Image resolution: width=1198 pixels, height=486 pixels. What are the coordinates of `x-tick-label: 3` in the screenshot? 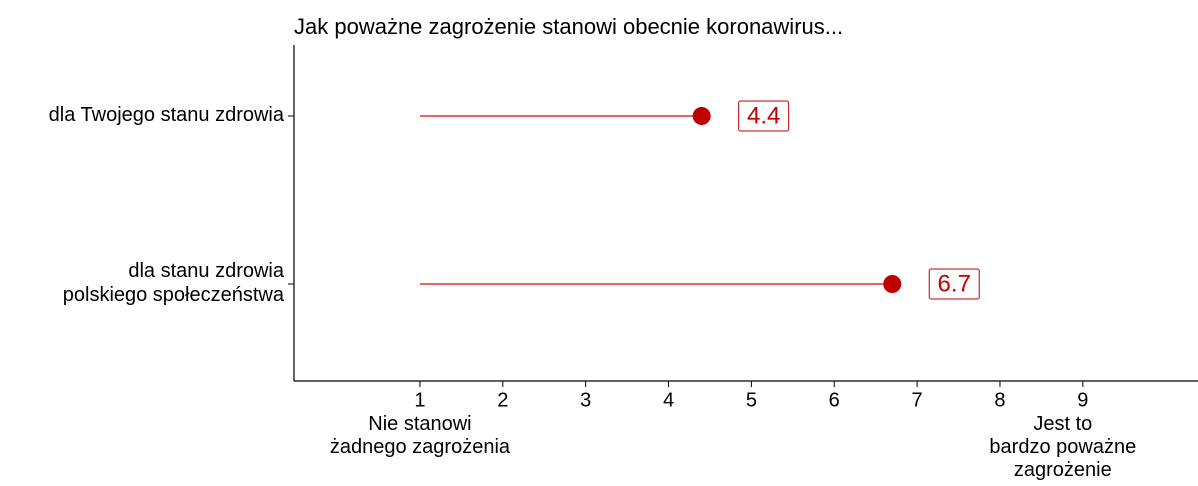 It's located at (585, 400).